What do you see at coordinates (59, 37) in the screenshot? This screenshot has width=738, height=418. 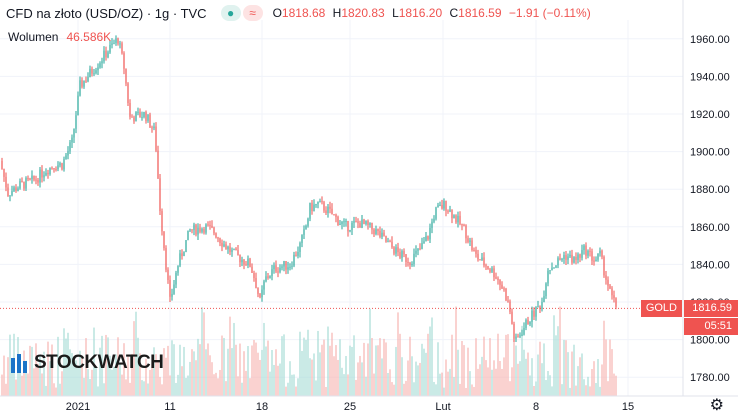 I see `volume-legend: Wolumen 46.586K` at bounding box center [59, 37].